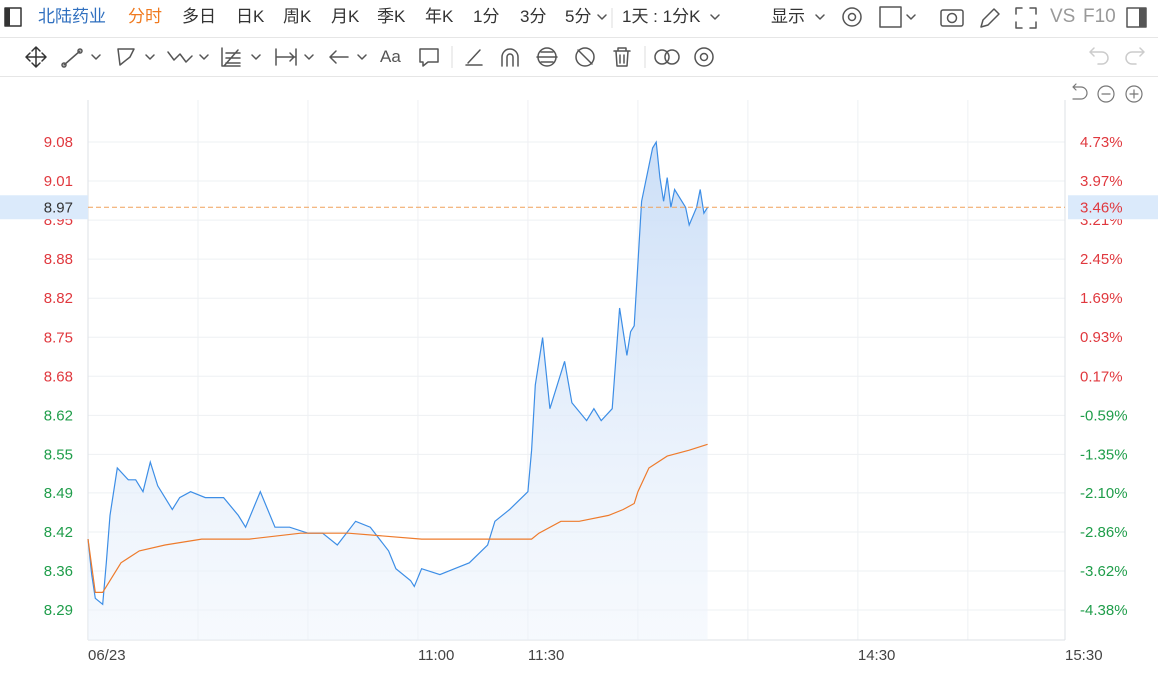 This screenshot has width=1158, height=676. Describe the element at coordinates (852, 17) in the screenshot. I see `settings-icon` at that location.